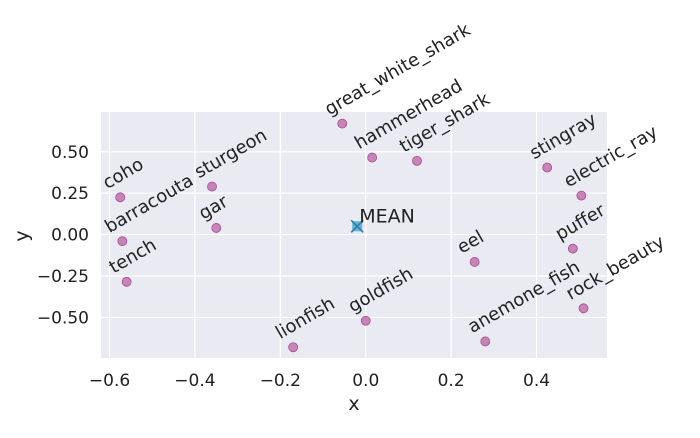 This screenshot has width=700, height=438. Describe the element at coordinates (63, 318) in the screenshot. I see `y-tick-label: −0.50` at that location.